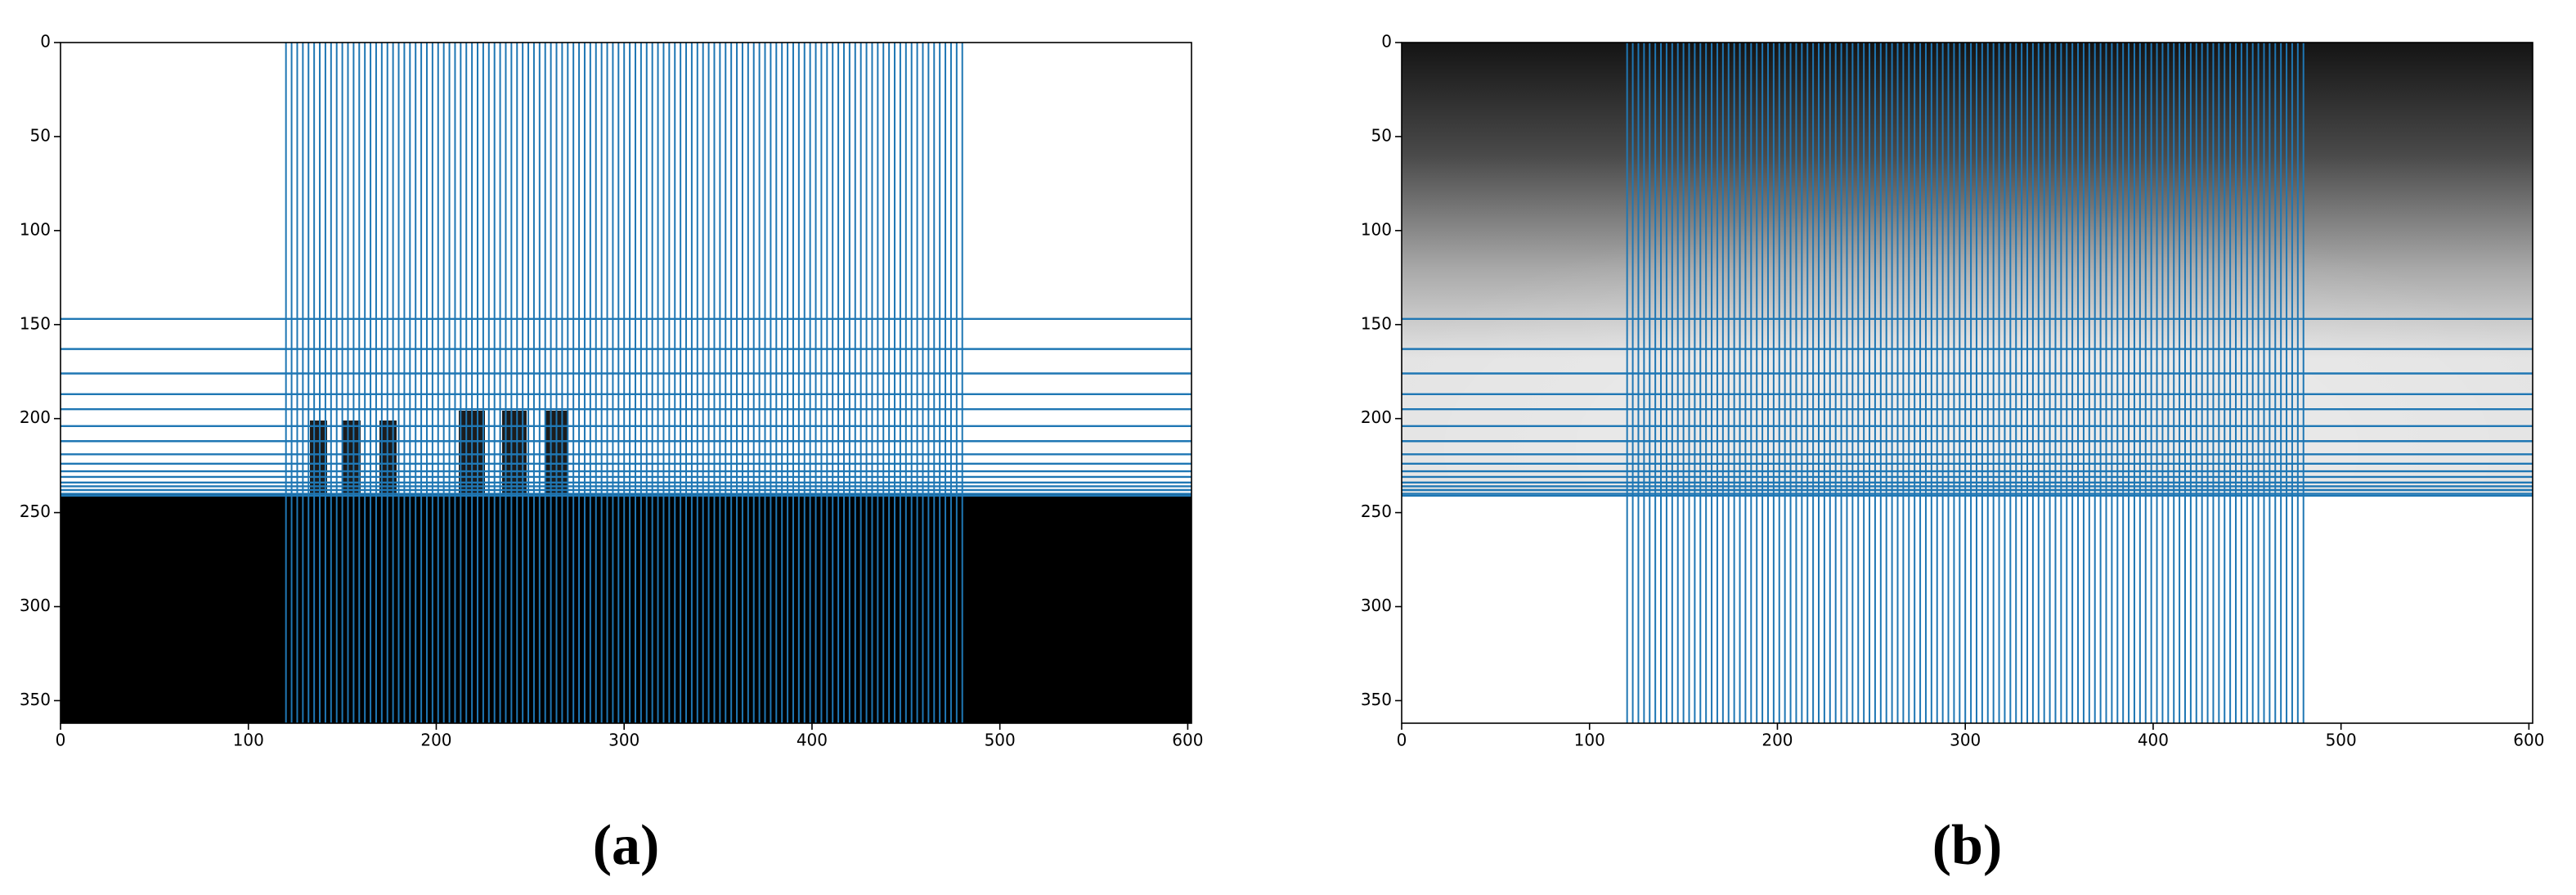 This screenshot has height=895, width=2576. I want to click on caption: (a), so click(626, 845).